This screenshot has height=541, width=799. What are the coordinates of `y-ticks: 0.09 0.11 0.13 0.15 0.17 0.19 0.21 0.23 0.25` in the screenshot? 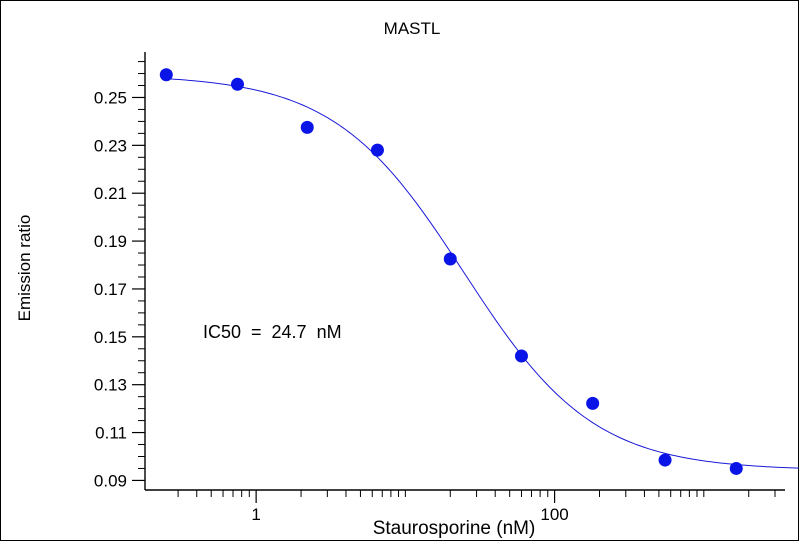 It's located at (119, 275).